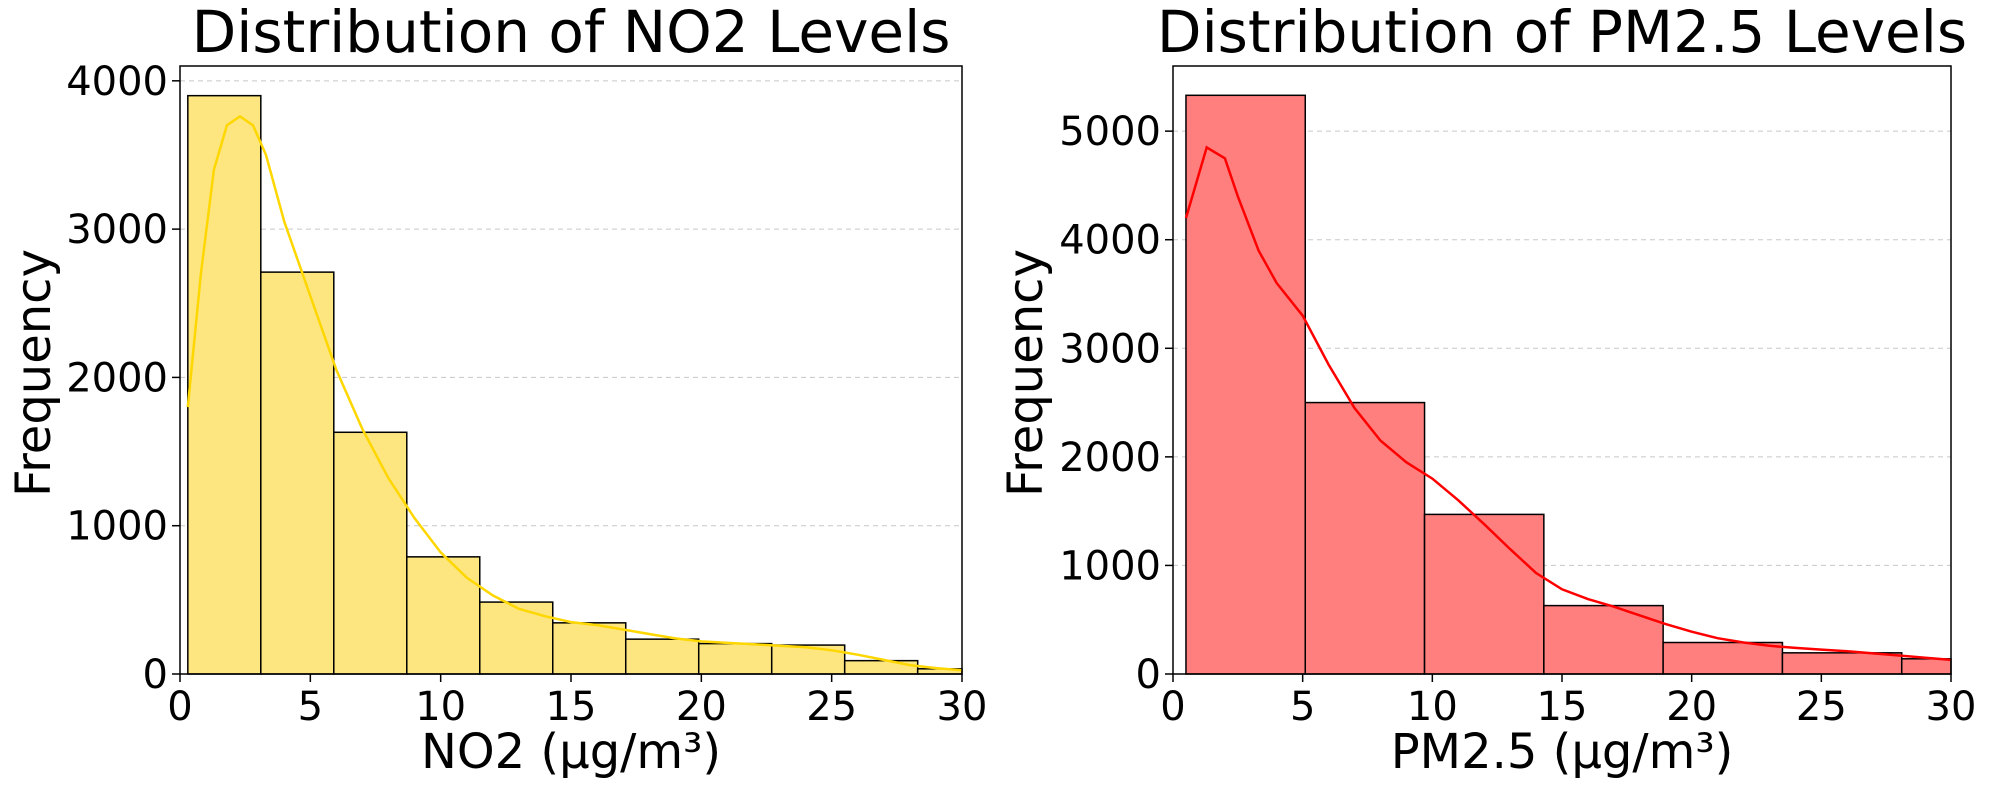 The image size is (1990, 790). What do you see at coordinates (1562, 752) in the screenshot?
I see `x-axis-label: PM2.5 (μg/m³)` at bounding box center [1562, 752].